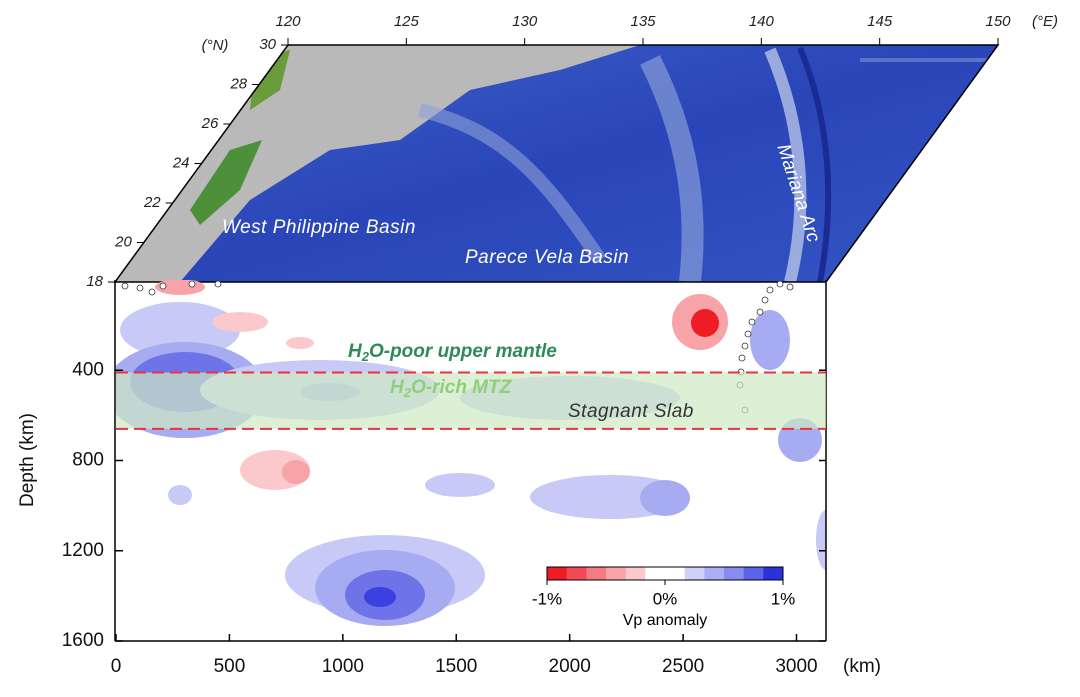 This screenshot has width=1080, height=697. Describe the element at coordinates (683, 666) in the screenshot. I see `x-tick-label: 2500` at that location.